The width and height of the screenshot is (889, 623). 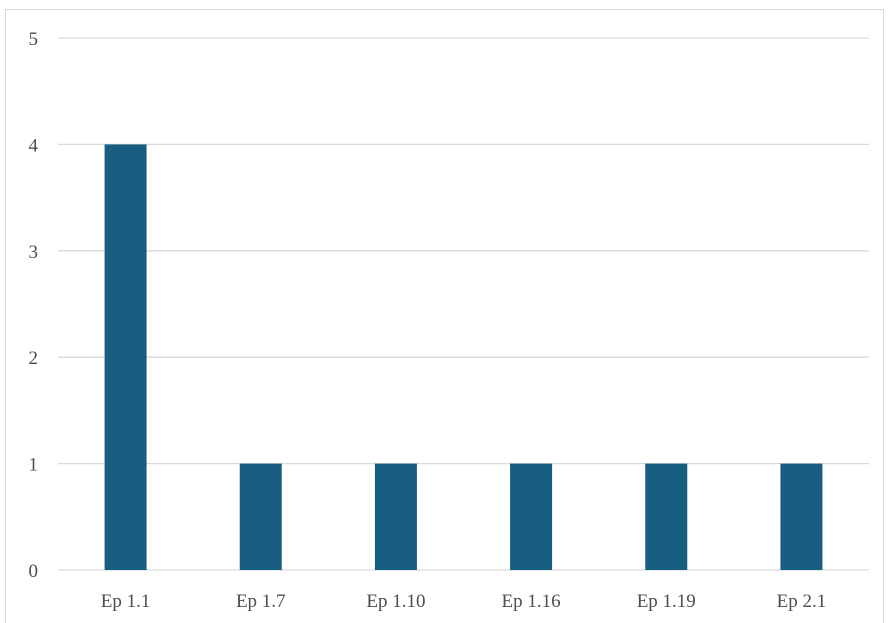 What do you see at coordinates (34, 39) in the screenshot?
I see `y-tick-label: 5` at bounding box center [34, 39].